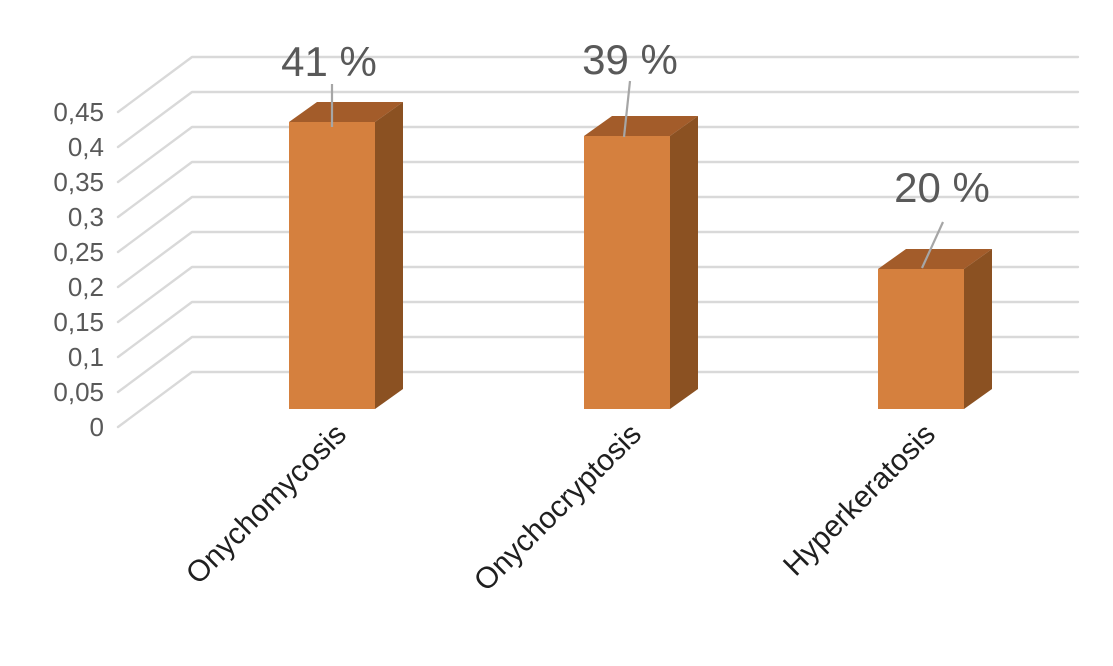  I want to click on y-tick-label: 0,45, so click(78, 112).